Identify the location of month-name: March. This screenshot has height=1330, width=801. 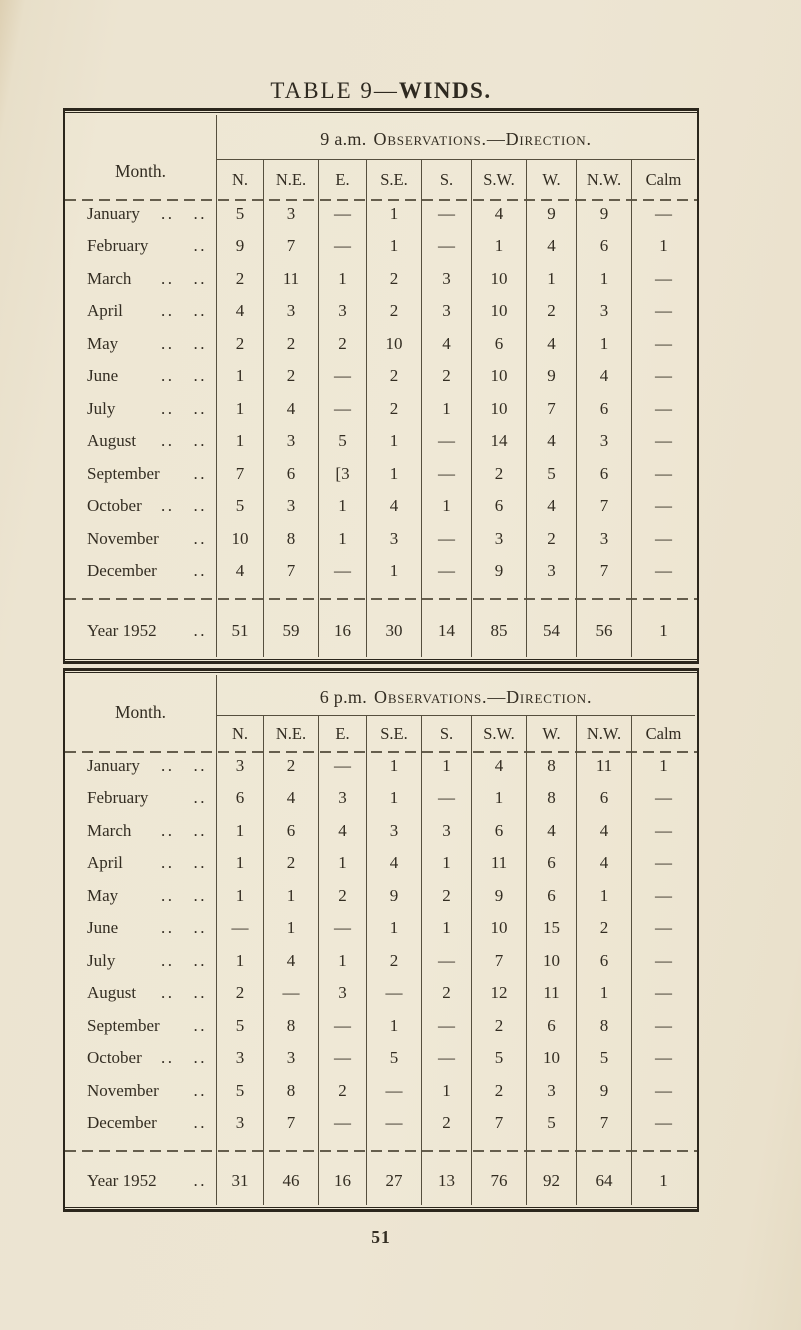
(109, 830).